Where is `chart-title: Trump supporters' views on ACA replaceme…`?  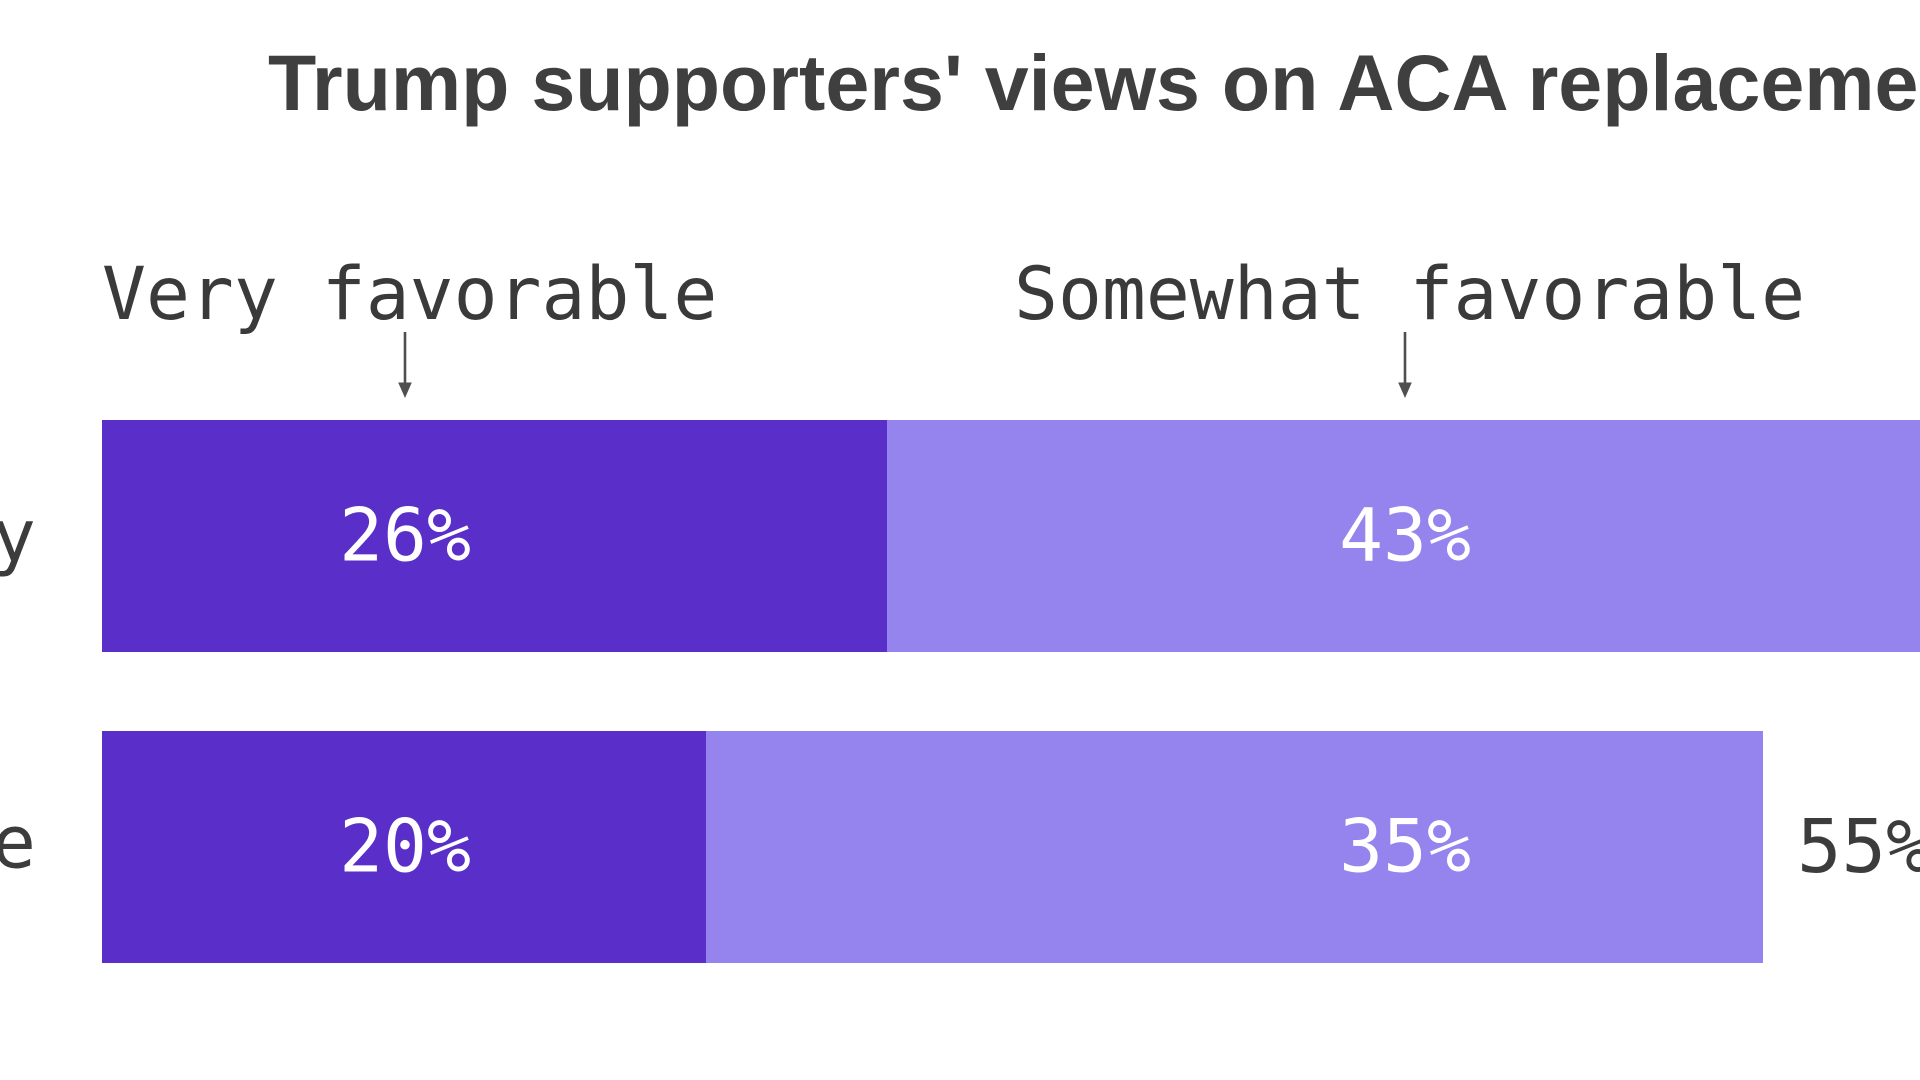
chart-title: Trump supporters' views on ACA replaceme… is located at coordinates (1094, 82).